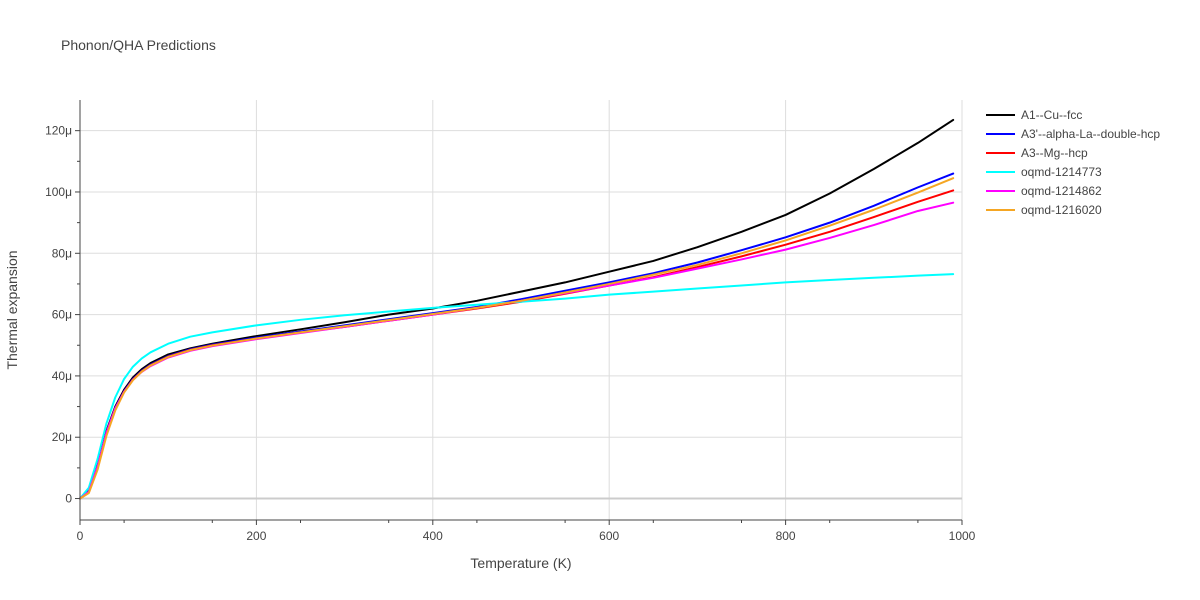  Describe the element at coordinates (1090, 134) in the screenshot. I see `legend-label: A3'--alpha-La--double-hcp` at that location.